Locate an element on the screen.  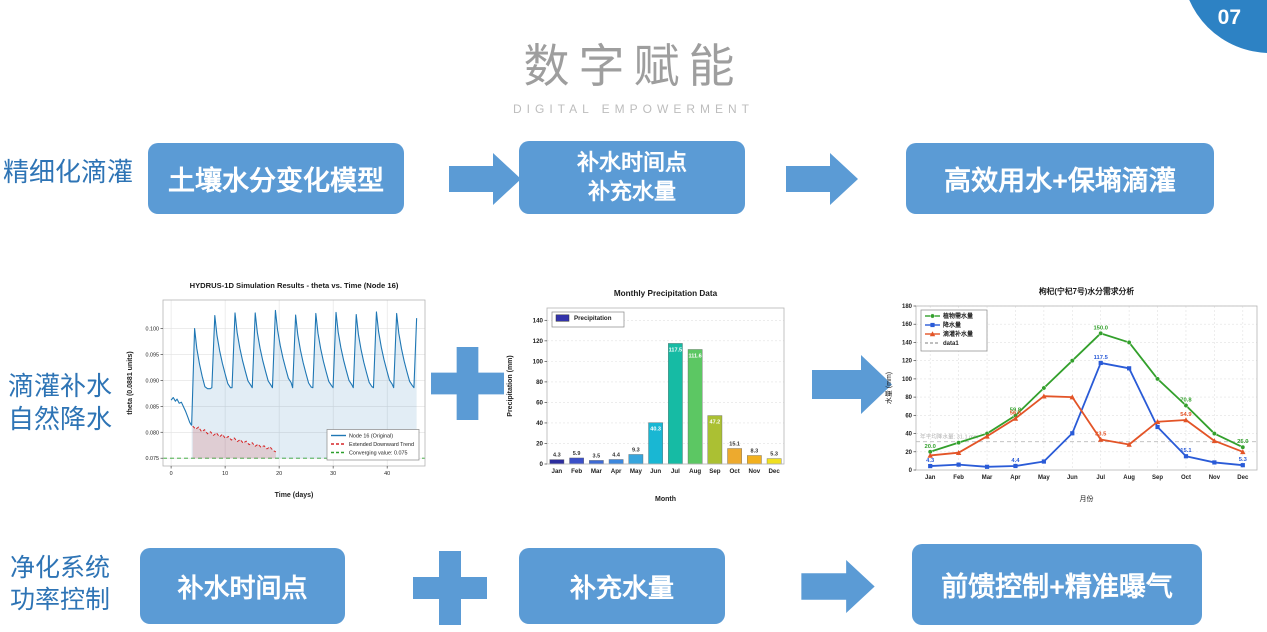
svg-text: 150.0 is located at coordinates (1100, 328).